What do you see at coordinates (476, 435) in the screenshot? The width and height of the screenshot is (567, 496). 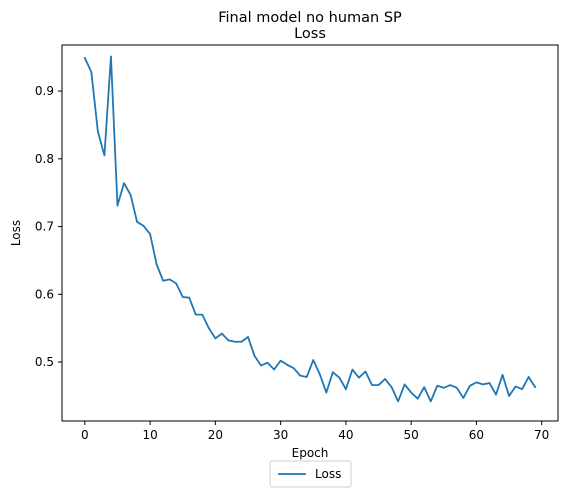 I see `x-tick-label: 60` at bounding box center [476, 435].